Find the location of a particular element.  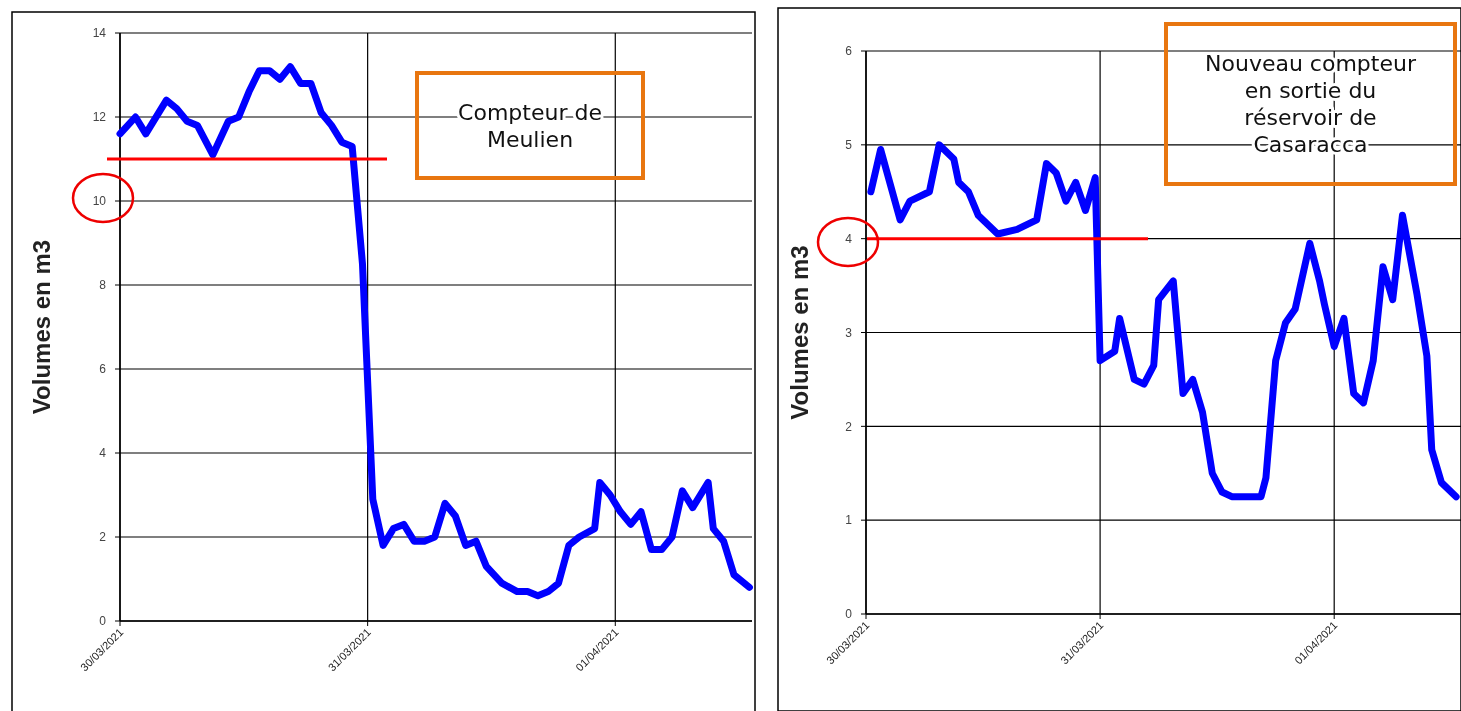

y-tick-label: 12 is located at coordinates (99, 117).